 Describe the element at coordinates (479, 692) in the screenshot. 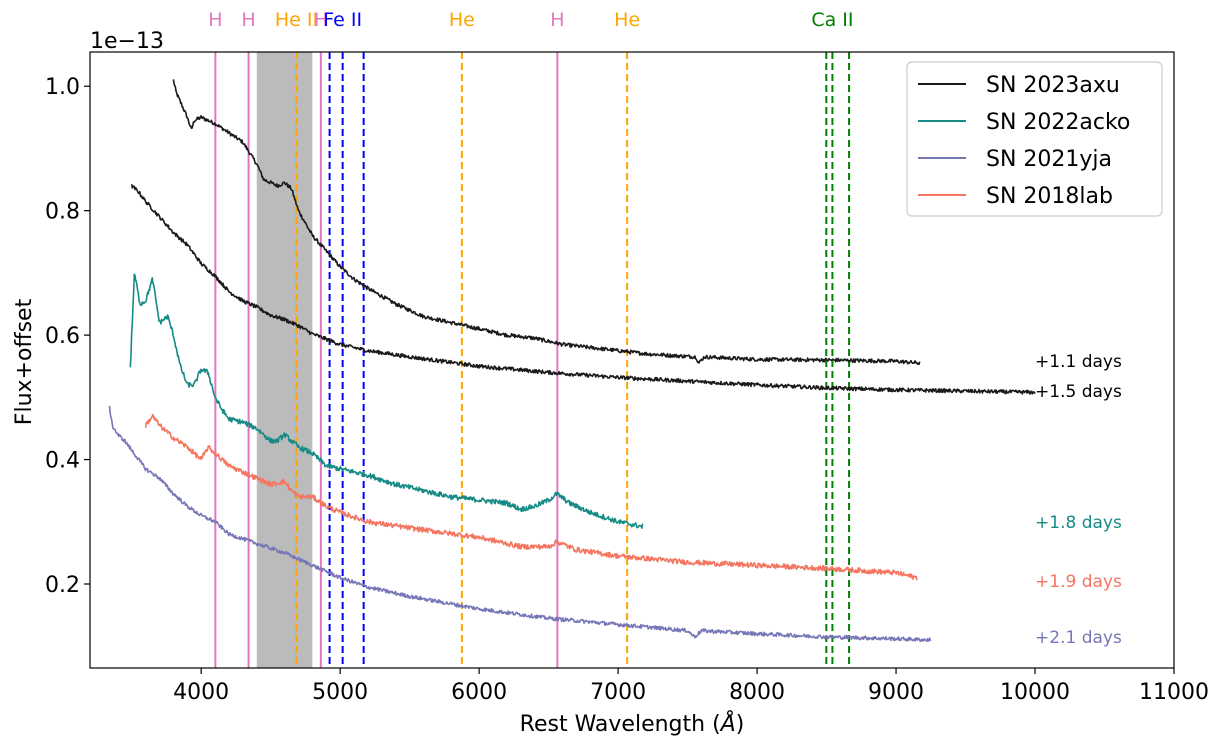

I see `x-tick-label: 6000` at that location.